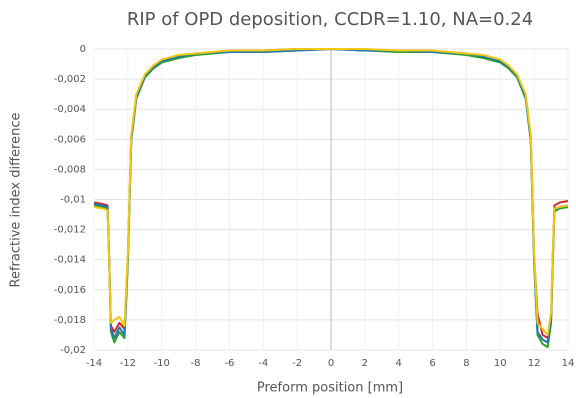 The image size is (576, 398). What do you see at coordinates (331, 363) in the screenshot?
I see `x-tick-label: 0` at bounding box center [331, 363].